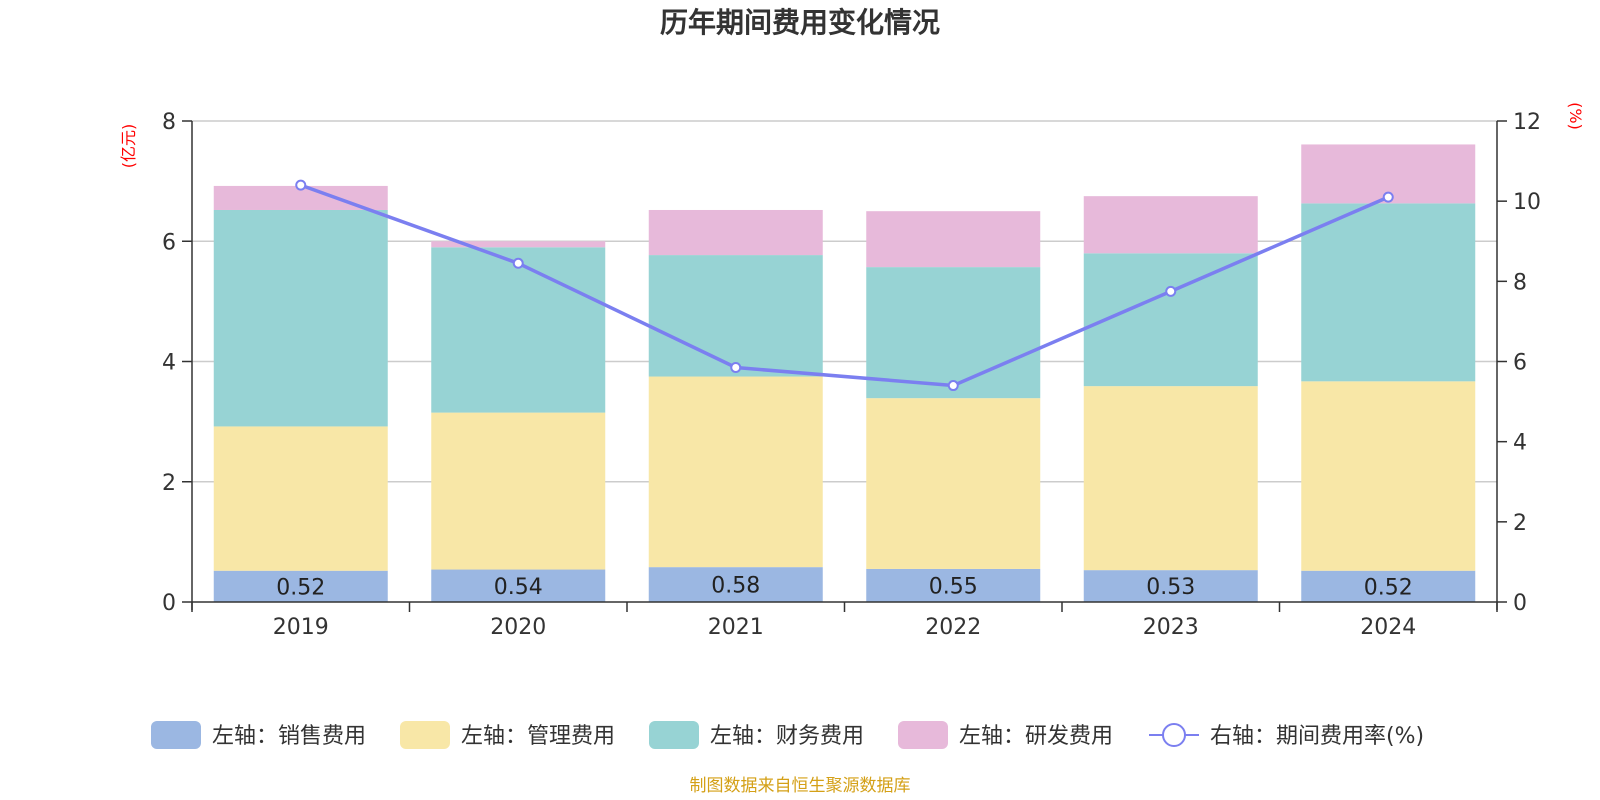  Describe the element at coordinates (169, 363) in the screenshot. I see `left-tick-label: 4` at that location.